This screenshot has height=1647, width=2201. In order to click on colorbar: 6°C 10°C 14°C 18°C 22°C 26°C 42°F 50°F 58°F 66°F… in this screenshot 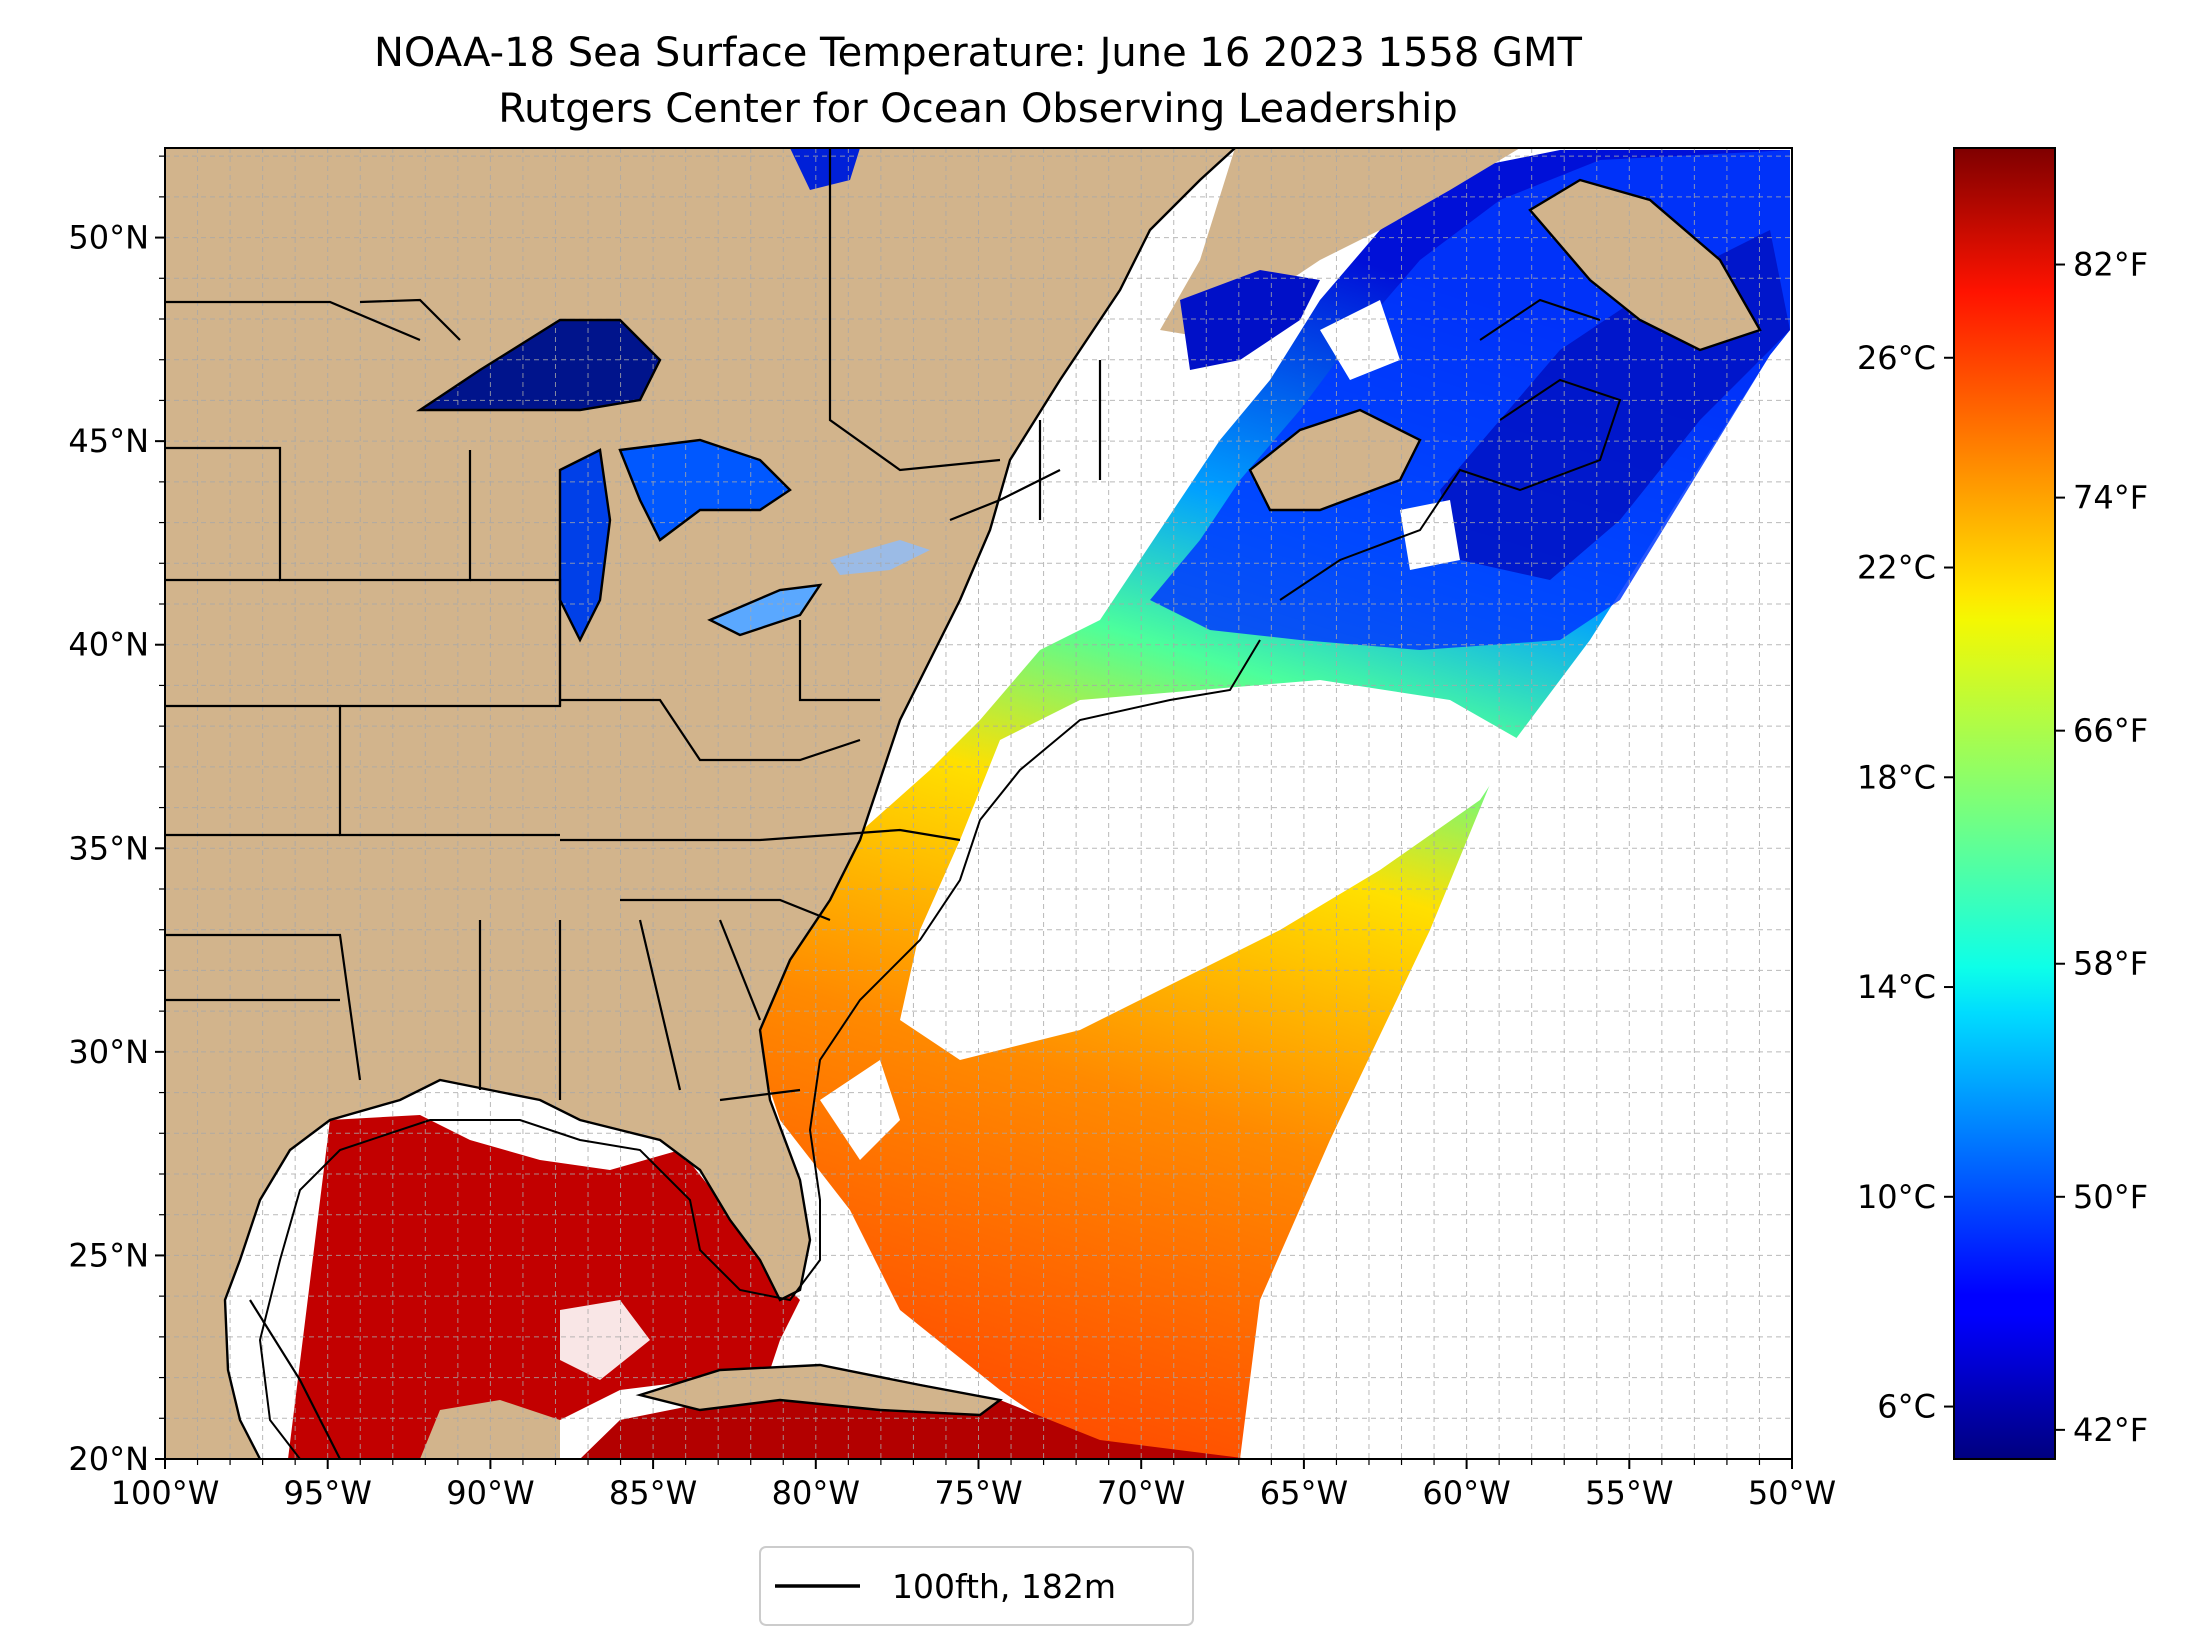, I will do `click(2002, 803)`.